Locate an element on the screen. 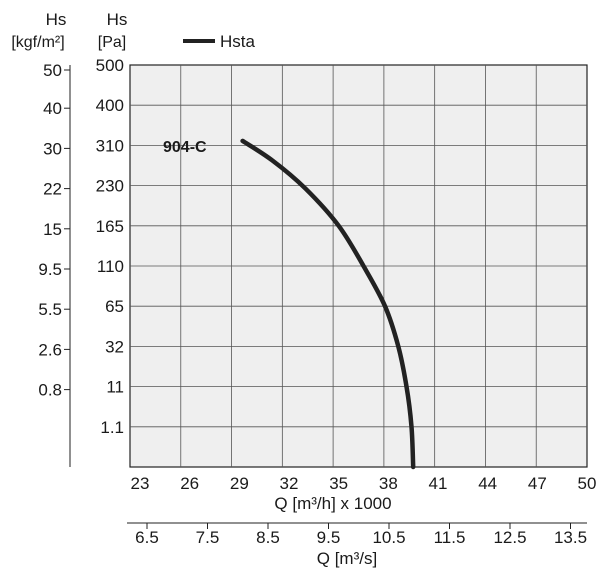 This screenshot has height=579, width=616. y-inner-tick-label: 1.1 is located at coordinates (112, 427).